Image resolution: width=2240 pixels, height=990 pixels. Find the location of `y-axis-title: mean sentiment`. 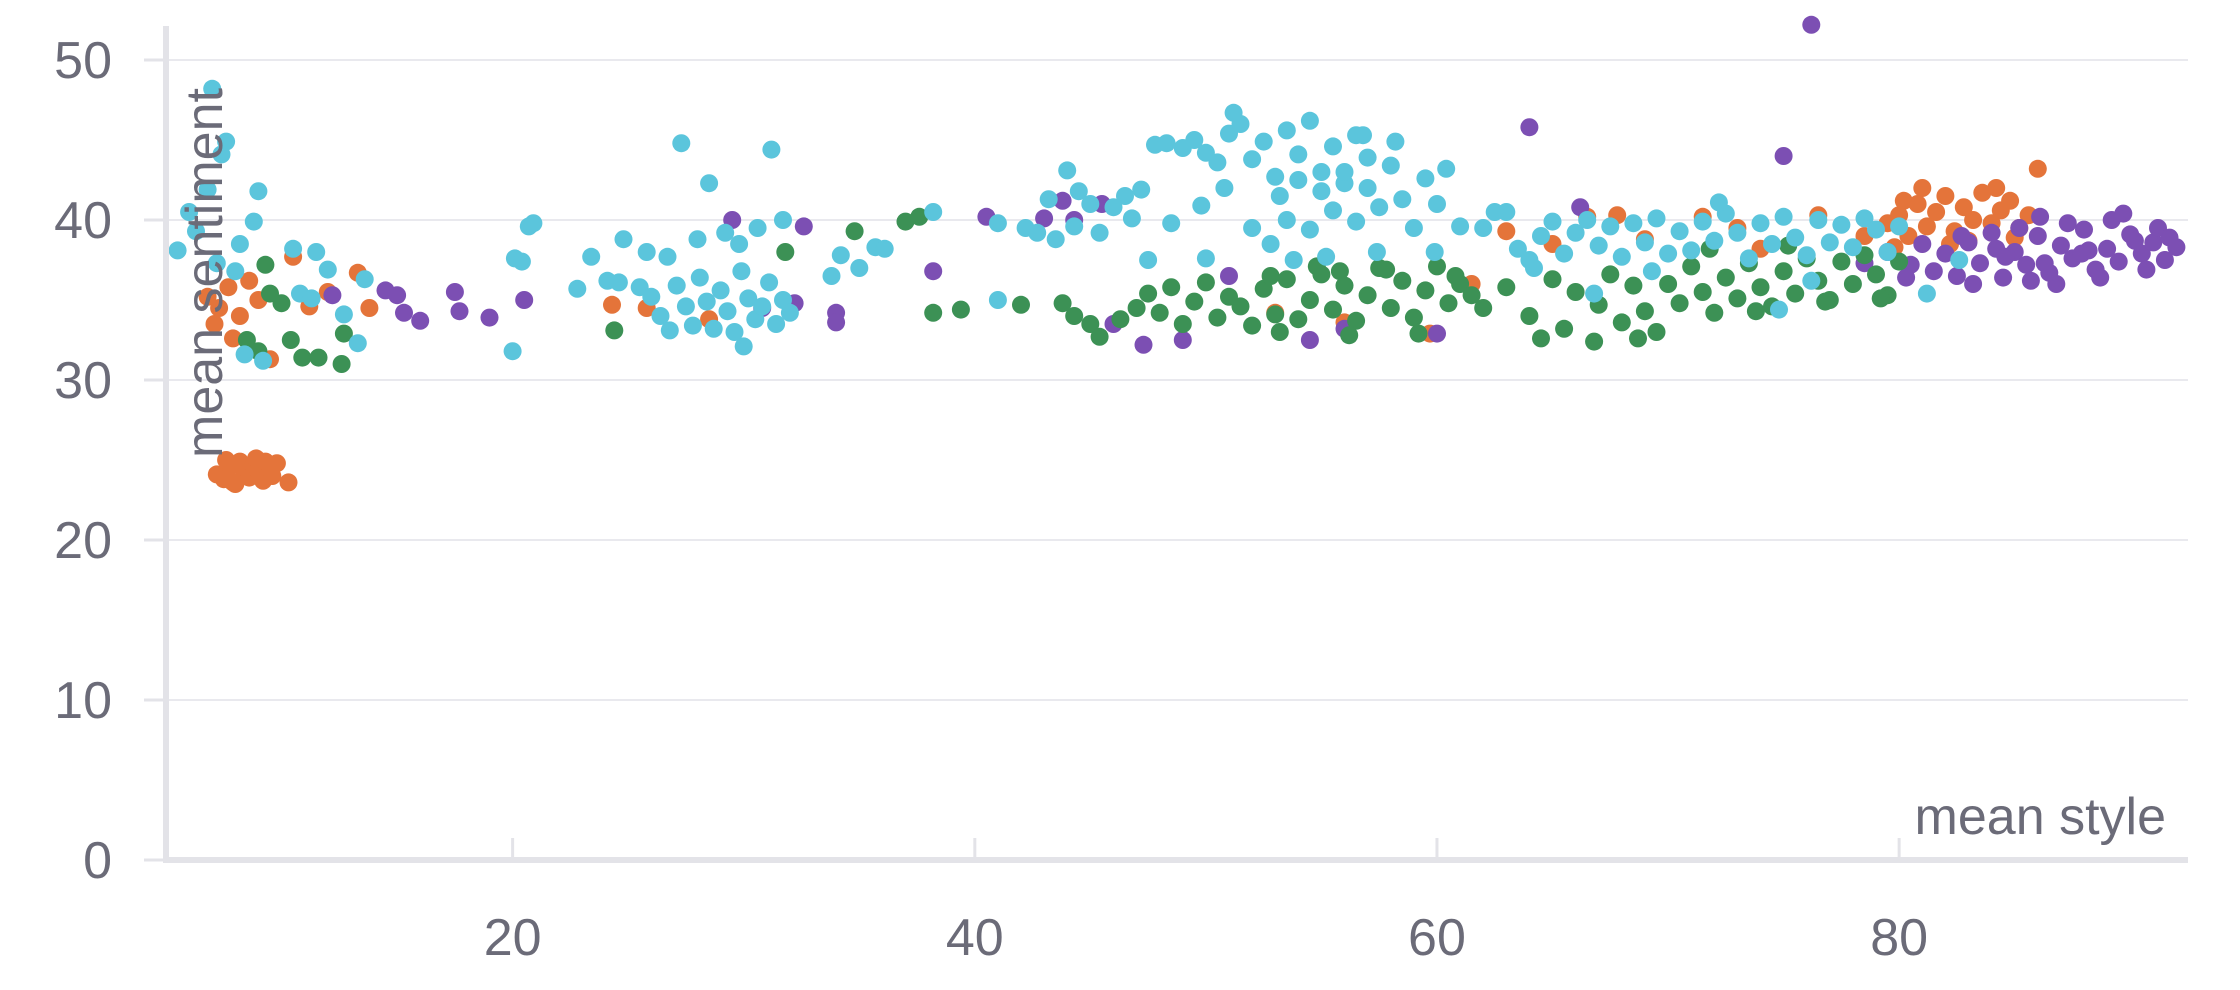

y-axis-title: mean sentiment is located at coordinates (205, 272).